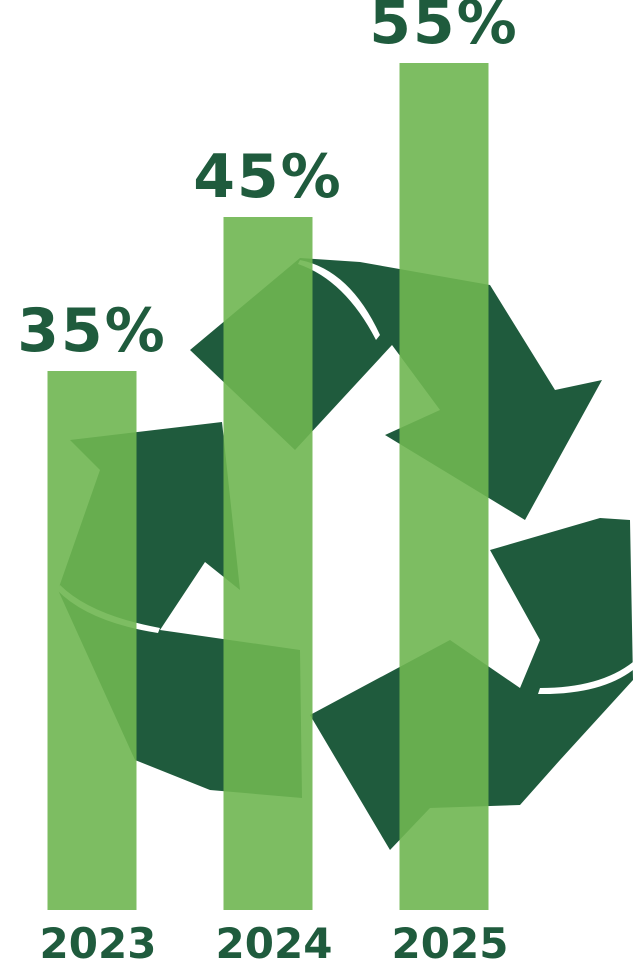 This screenshot has height=966, width=633. I want to click on value-label: 45%, so click(268, 177).